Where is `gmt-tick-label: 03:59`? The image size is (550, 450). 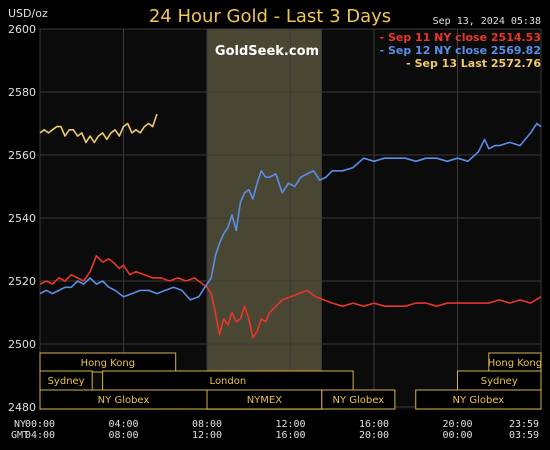
gmt-tick-label: 03:59 is located at coordinates (524, 435).